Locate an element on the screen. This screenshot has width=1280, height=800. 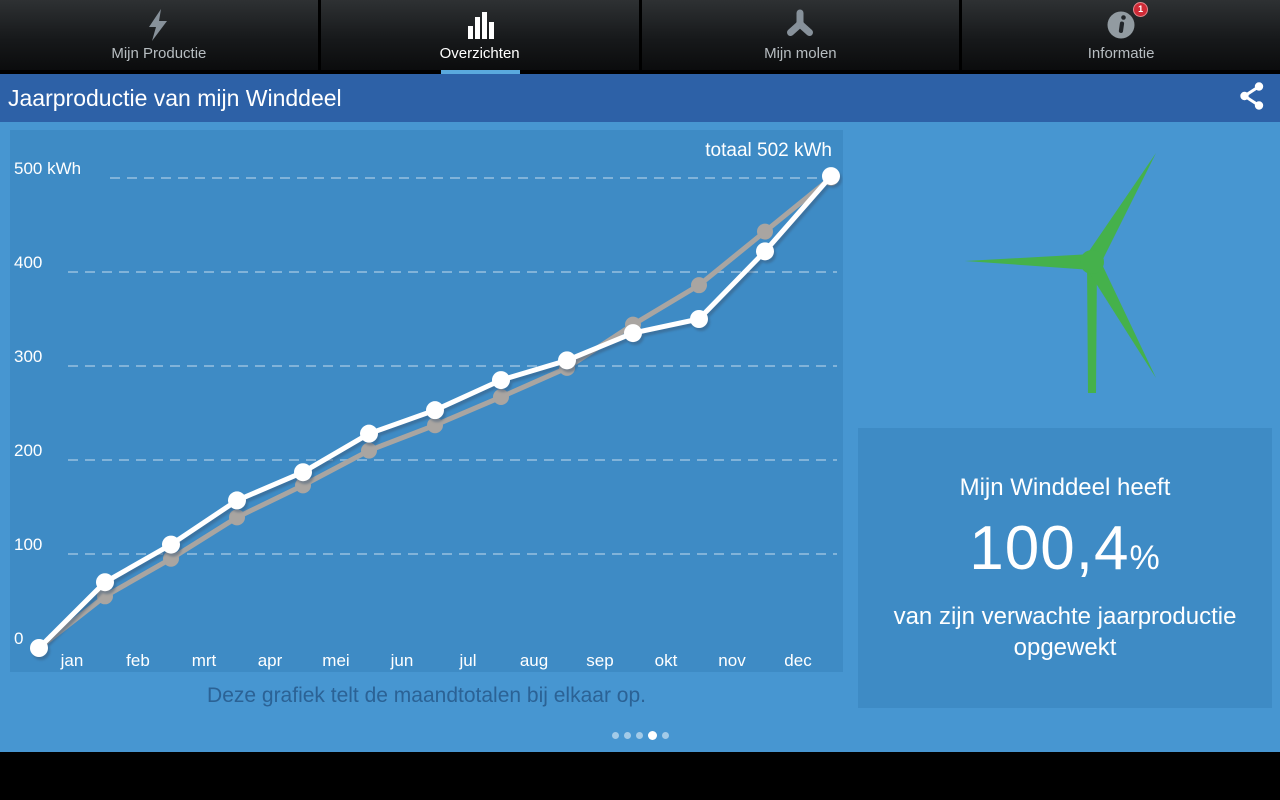
month-label: apr is located at coordinates (270, 660).